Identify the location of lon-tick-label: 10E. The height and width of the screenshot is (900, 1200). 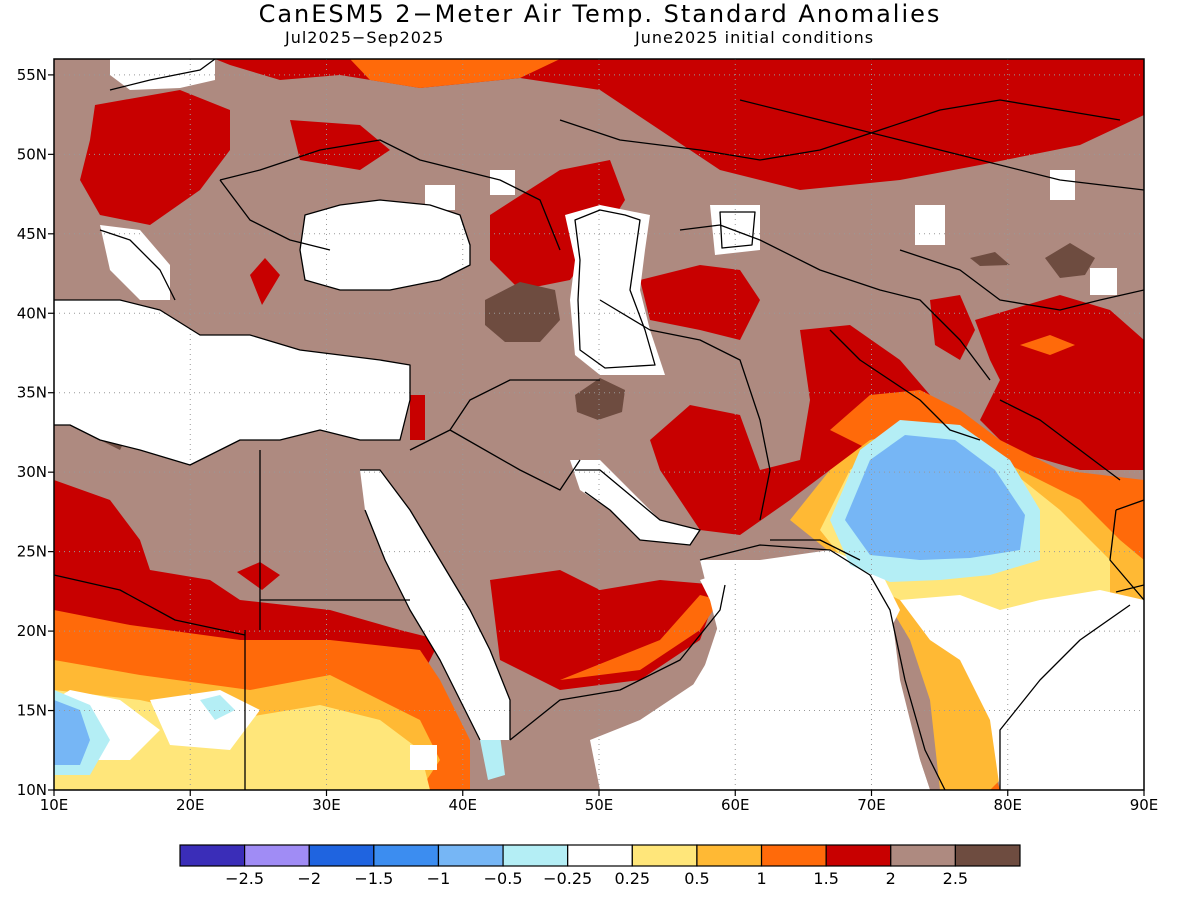
(54, 805).